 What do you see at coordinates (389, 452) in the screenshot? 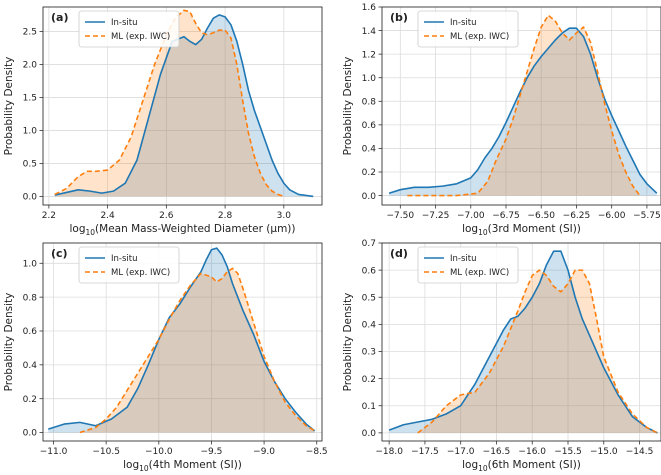
I see `x-tick-label: −18.0` at bounding box center [389, 452].